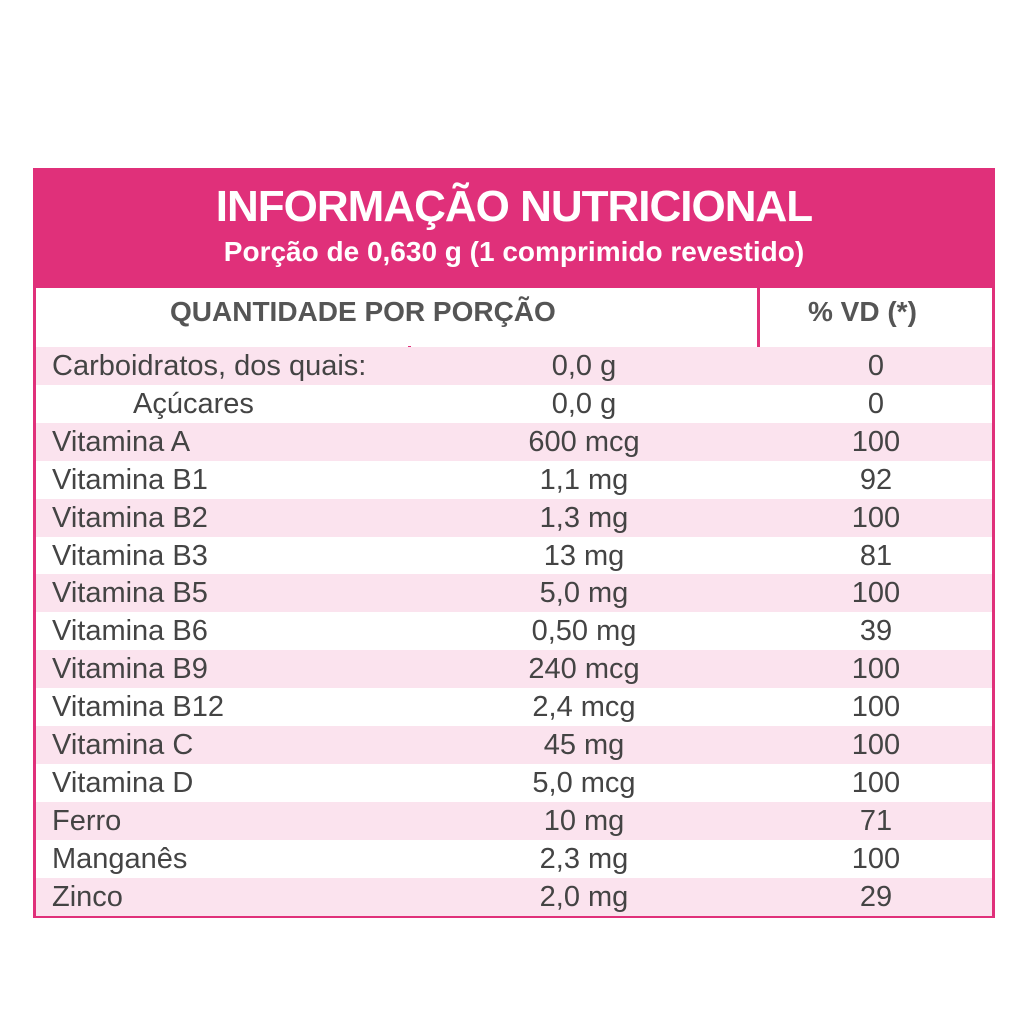 The width and height of the screenshot is (1024, 1024). What do you see at coordinates (120, 858) in the screenshot?
I see `nutrient-name: Manganês` at bounding box center [120, 858].